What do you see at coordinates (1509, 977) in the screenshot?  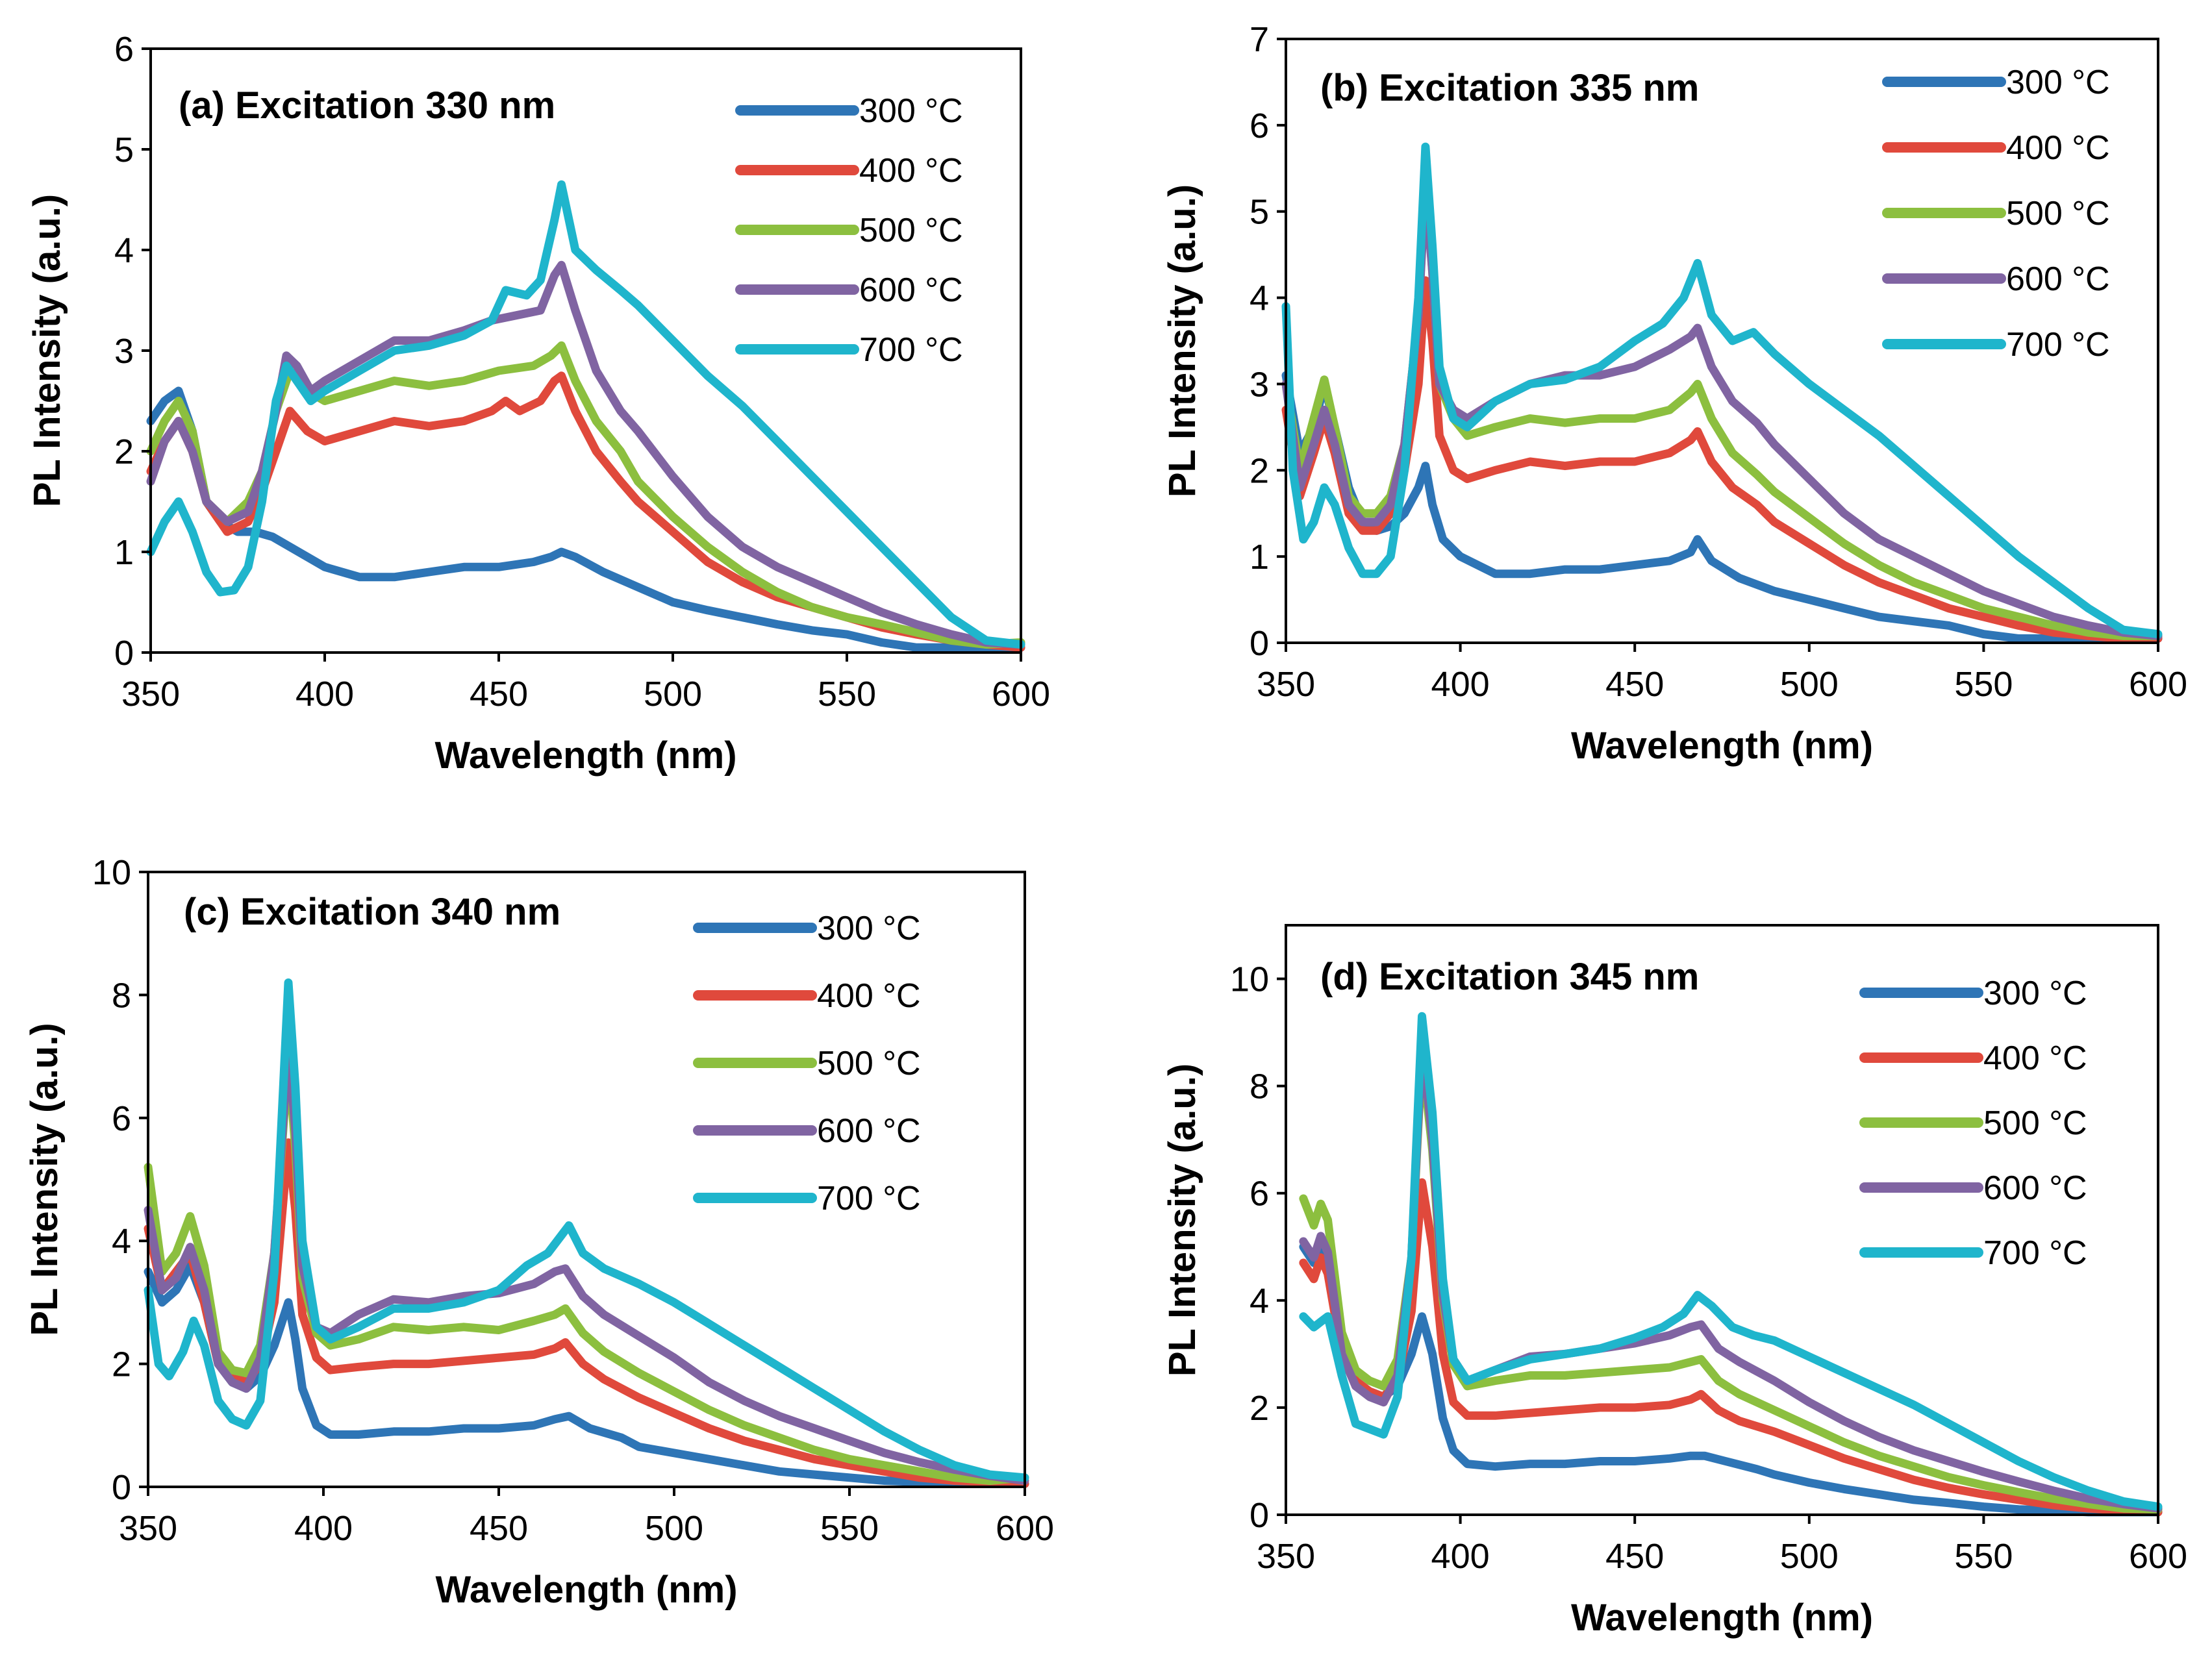 I see `chart-title: (d) Excitation 345 nm` at bounding box center [1509, 977].